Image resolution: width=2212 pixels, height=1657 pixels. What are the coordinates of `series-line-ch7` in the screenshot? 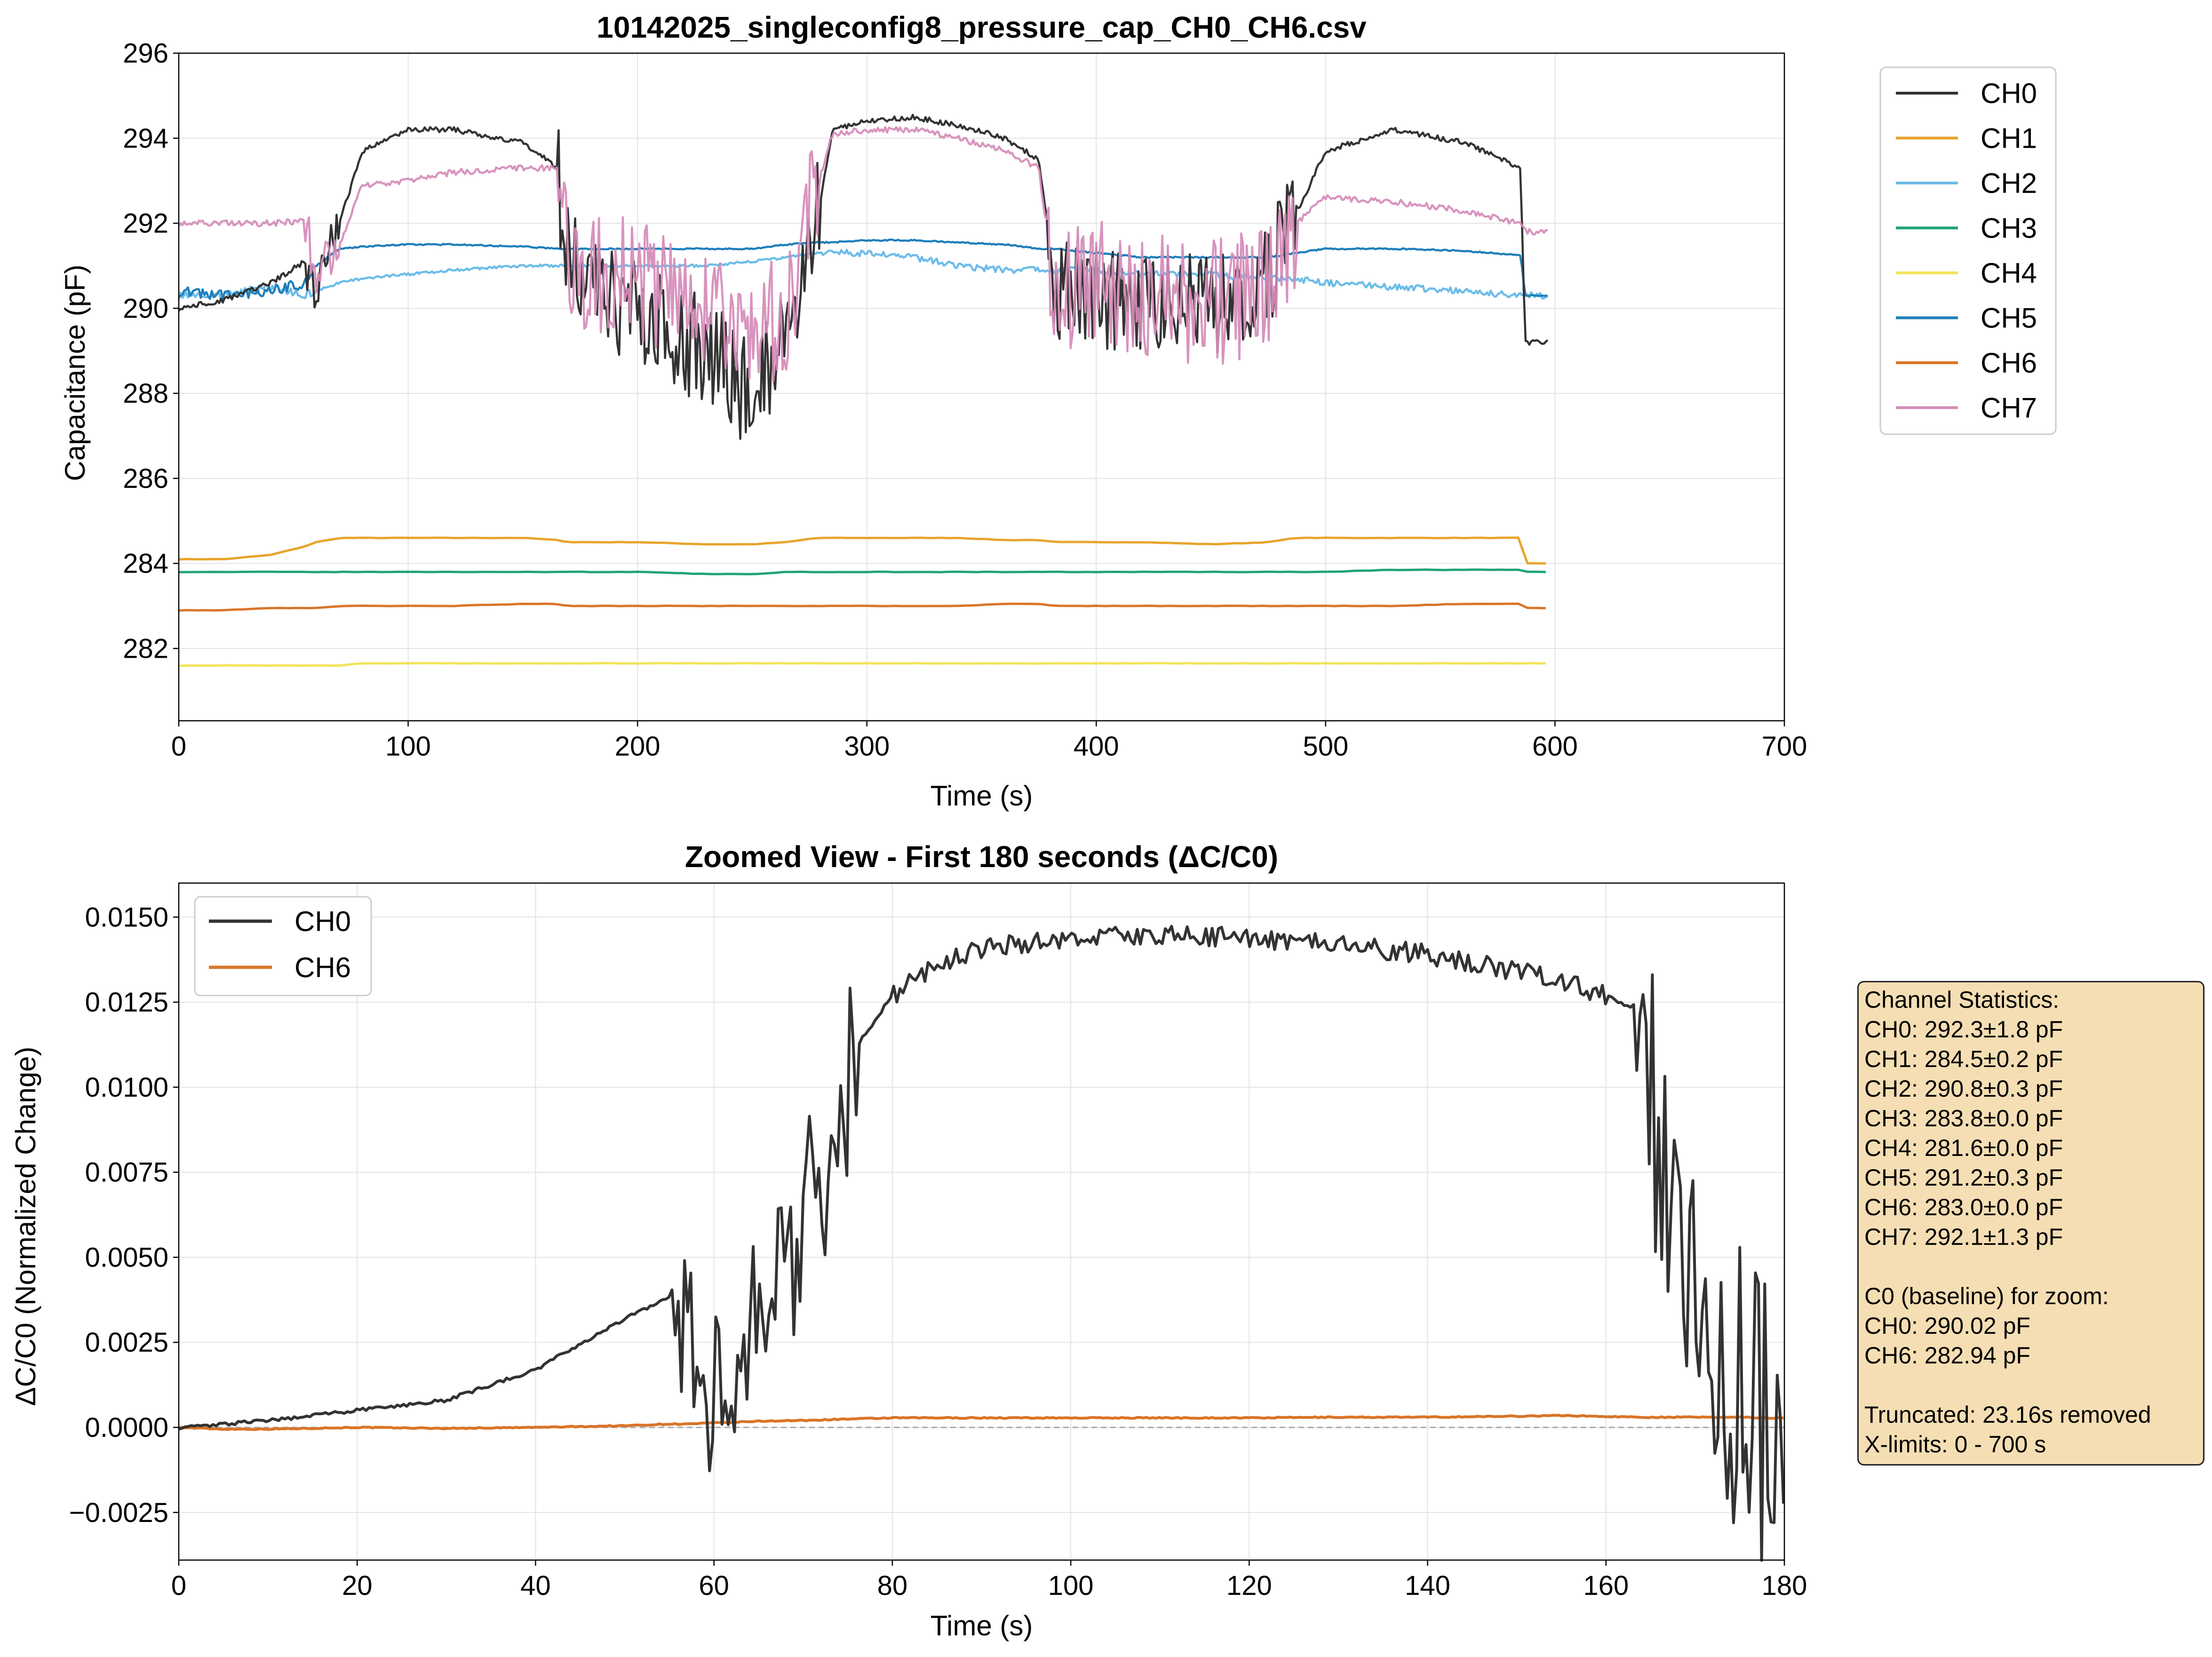 It's located at (863, 254).